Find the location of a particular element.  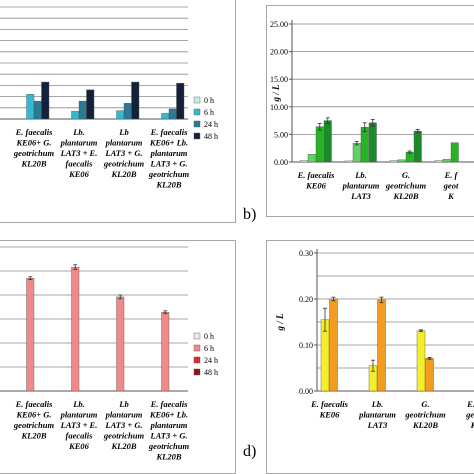

panel-label-b: b) is located at coordinates (250, 214).